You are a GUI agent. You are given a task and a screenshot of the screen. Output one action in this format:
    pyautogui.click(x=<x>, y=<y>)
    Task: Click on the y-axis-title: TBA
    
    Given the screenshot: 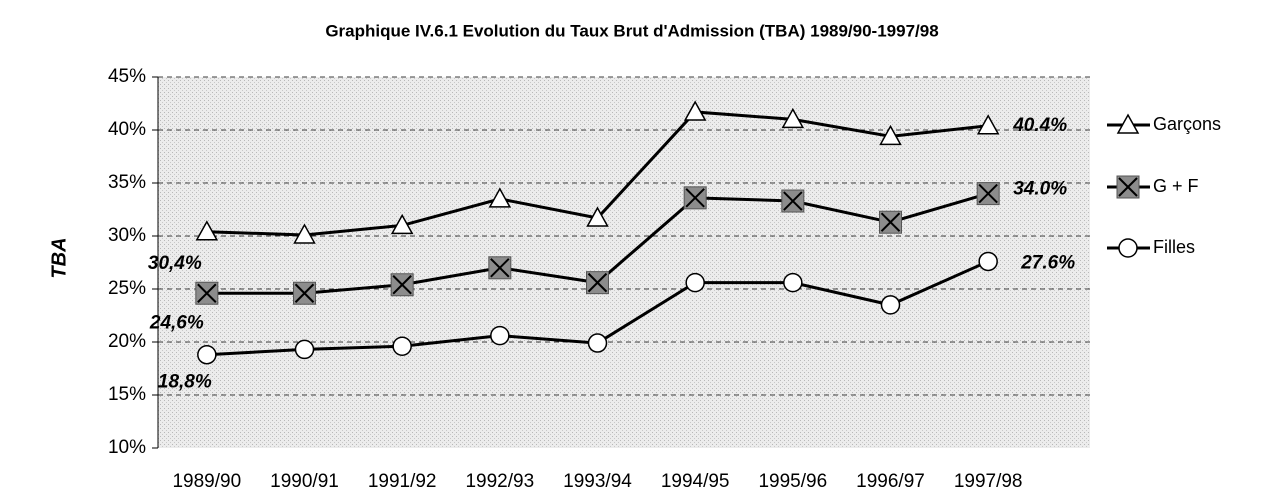 What is the action you would take?
    pyautogui.click(x=59, y=257)
    